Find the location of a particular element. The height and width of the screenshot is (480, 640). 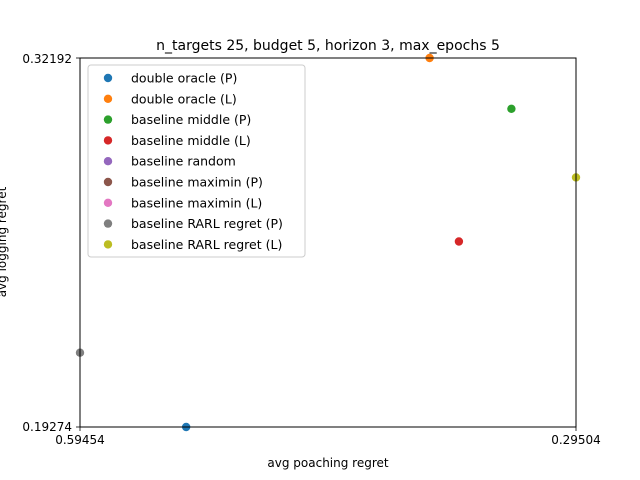

legend-label-0: double oracle (P) is located at coordinates (184, 78).